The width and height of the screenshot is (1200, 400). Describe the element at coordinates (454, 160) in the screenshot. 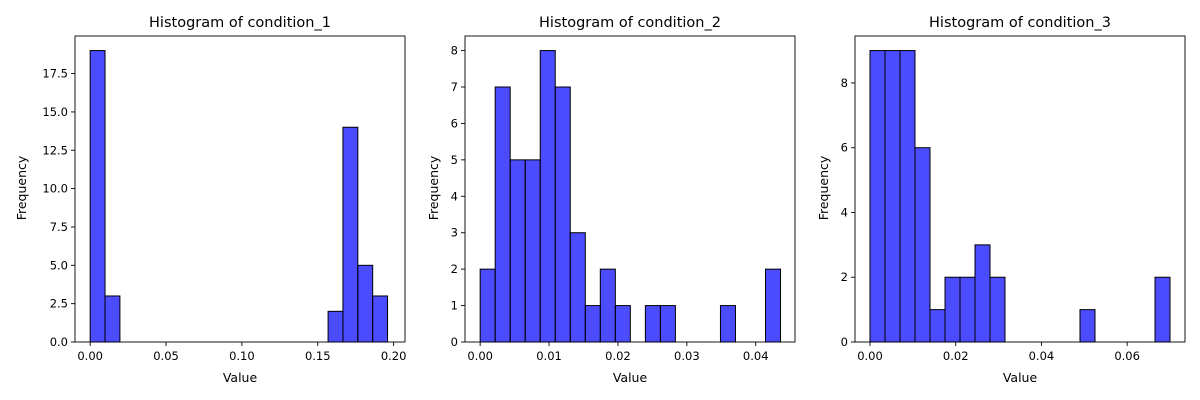

I see `y-tick-label: 5` at that location.